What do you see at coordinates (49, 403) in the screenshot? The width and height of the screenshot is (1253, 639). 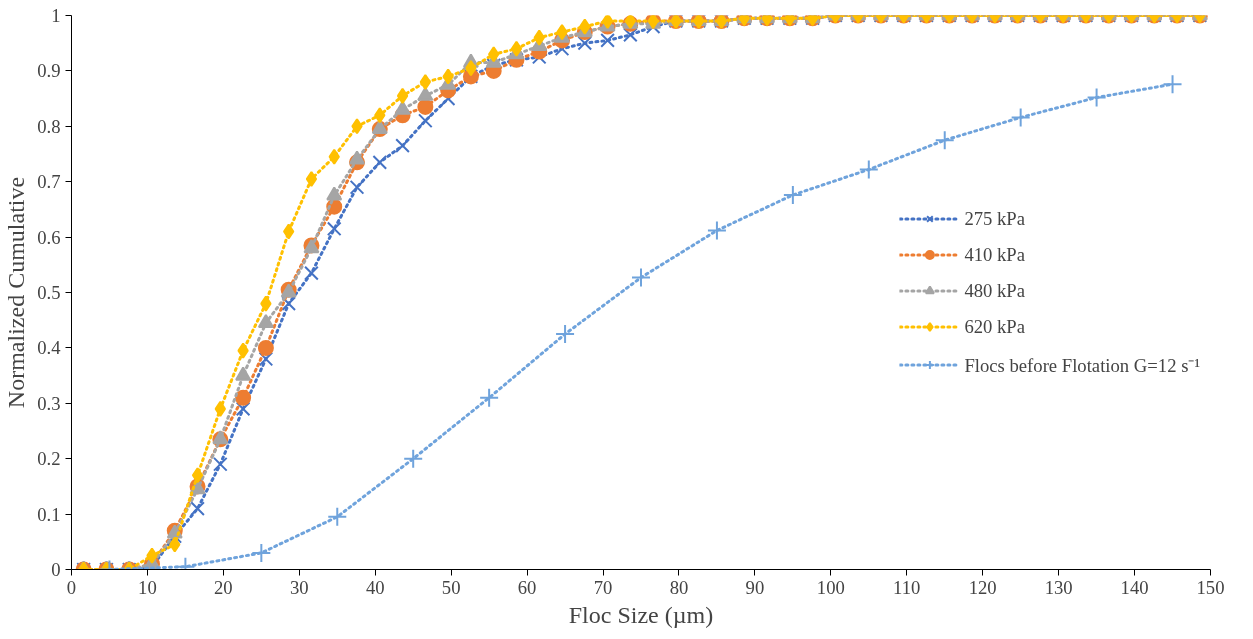 I see `y-tick-label: 0.3` at bounding box center [49, 403].